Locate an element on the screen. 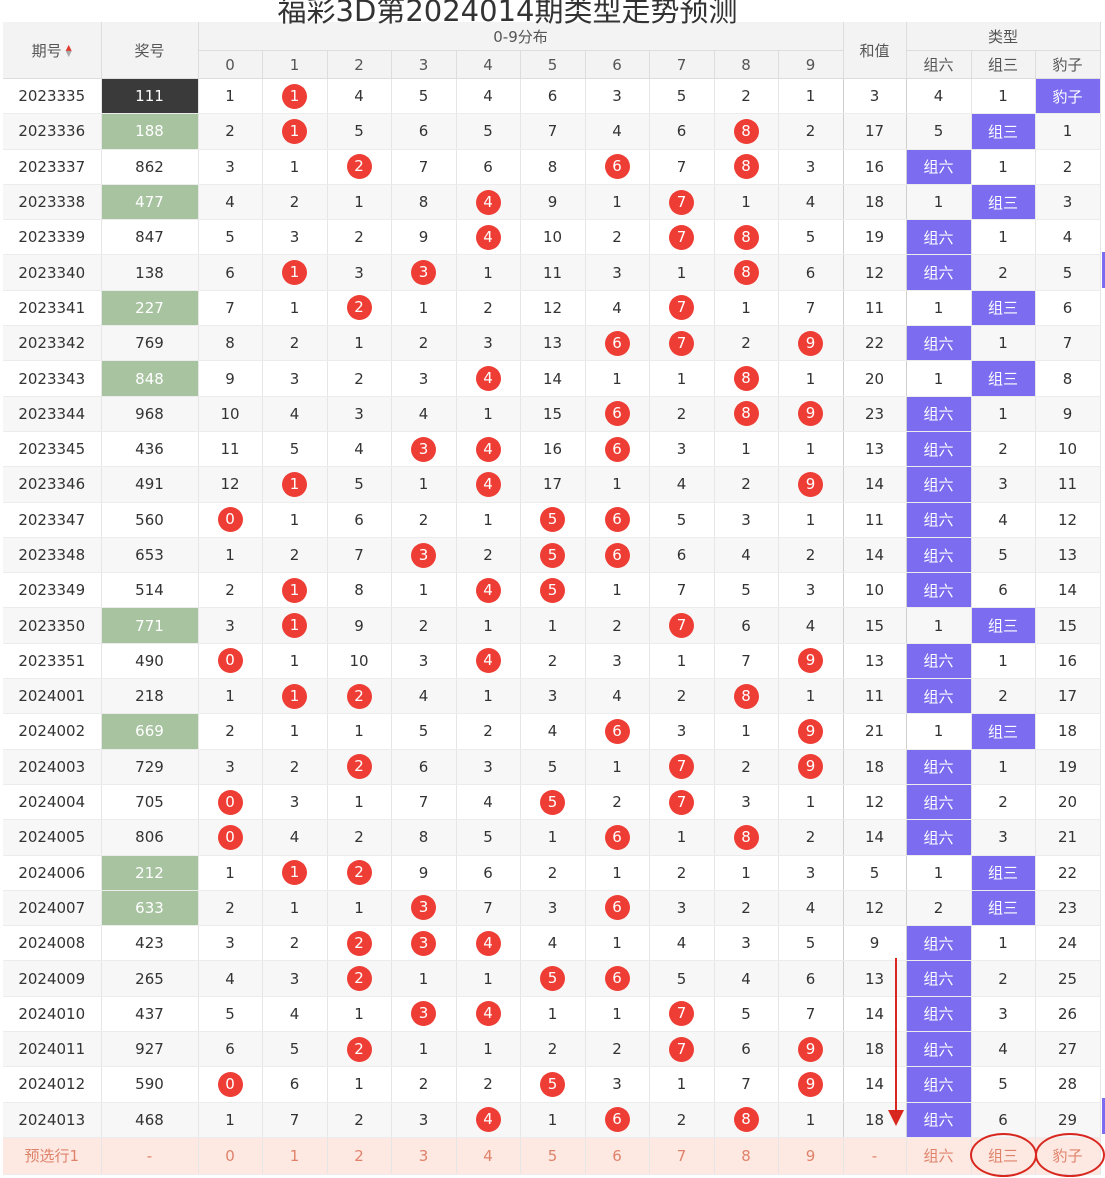  prediction-digit-2: 2 is located at coordinates (359, 1155).